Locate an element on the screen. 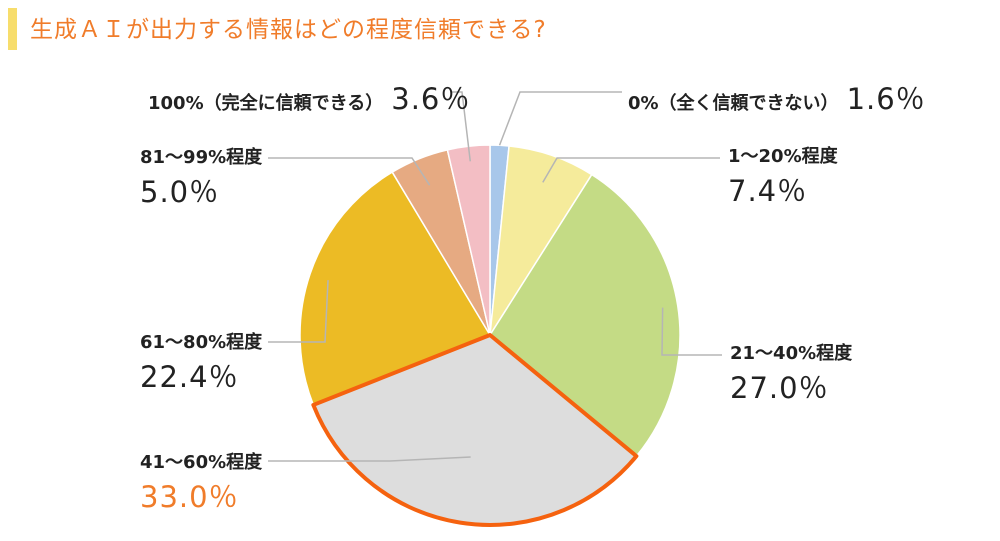 The height and width of the screenshot is (541, 1000). slice-category-label: 100%（完全に信頼できる） is located at coordinates (265, 102).